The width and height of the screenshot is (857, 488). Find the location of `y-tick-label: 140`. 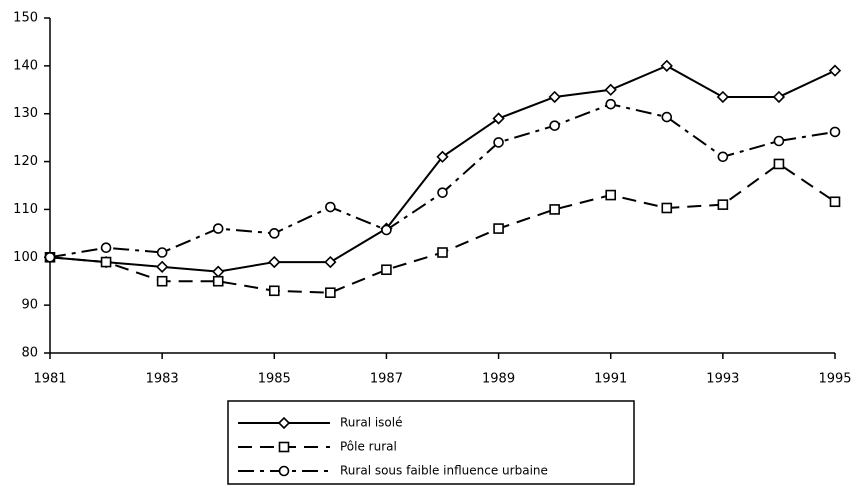

y-tick-label: 140 is located at coordinates (25, 65).